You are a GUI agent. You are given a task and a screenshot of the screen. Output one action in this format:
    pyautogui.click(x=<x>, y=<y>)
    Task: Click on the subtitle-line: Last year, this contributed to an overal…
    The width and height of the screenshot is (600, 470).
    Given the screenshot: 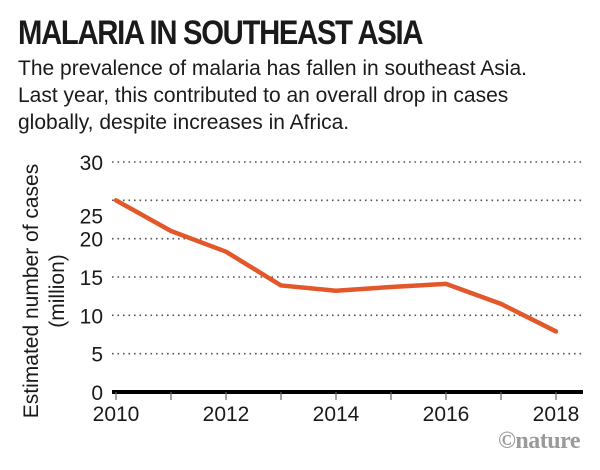 What is the action you would take?
    pyautogui.click(x=263, y=95)
    